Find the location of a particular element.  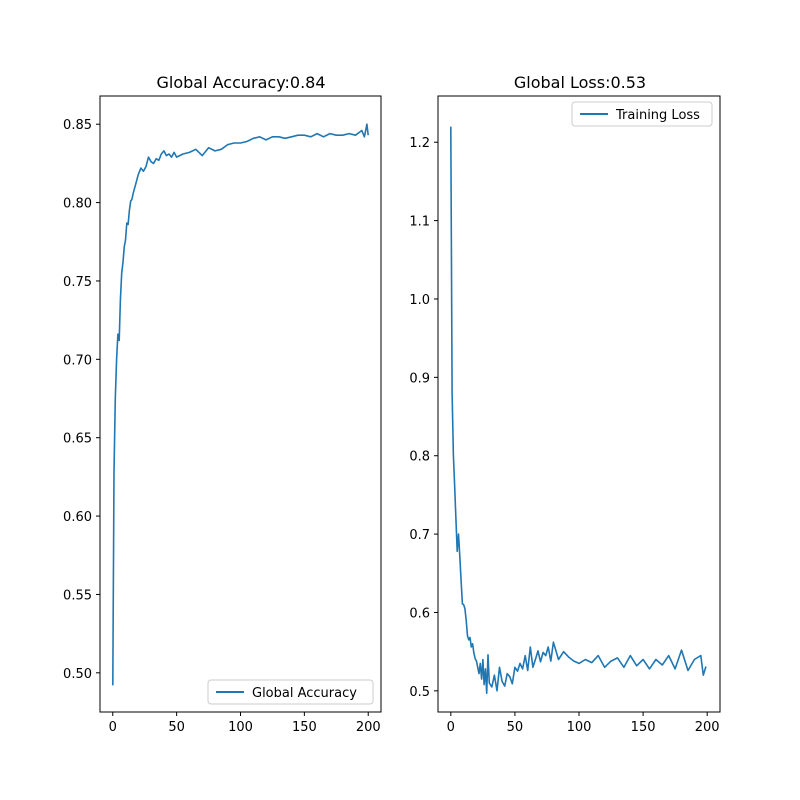

loss-x-tick-label: 100 is located at coordinates (579, 727).